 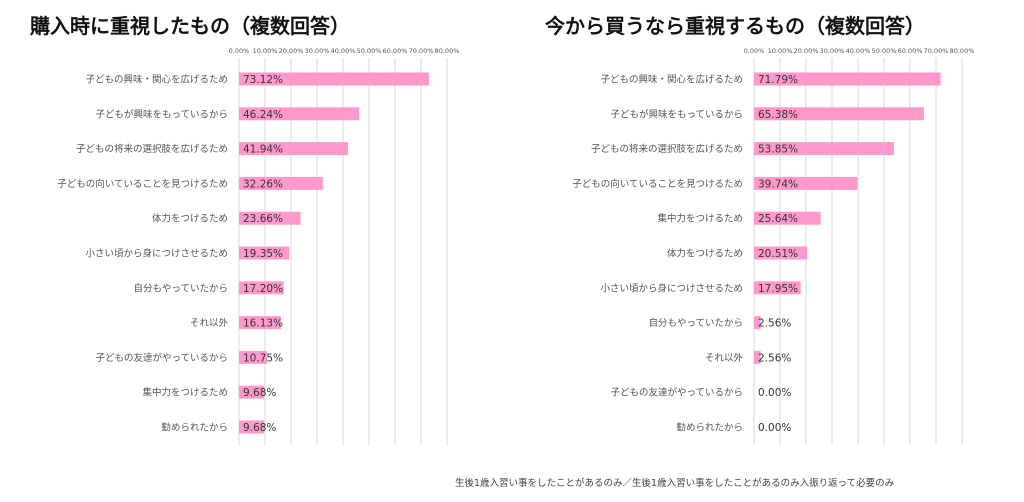 What do you see at coordinates (263, 219) in the screenshot?
I see `data-label: 23.66%` at bounding box center [263, 219].